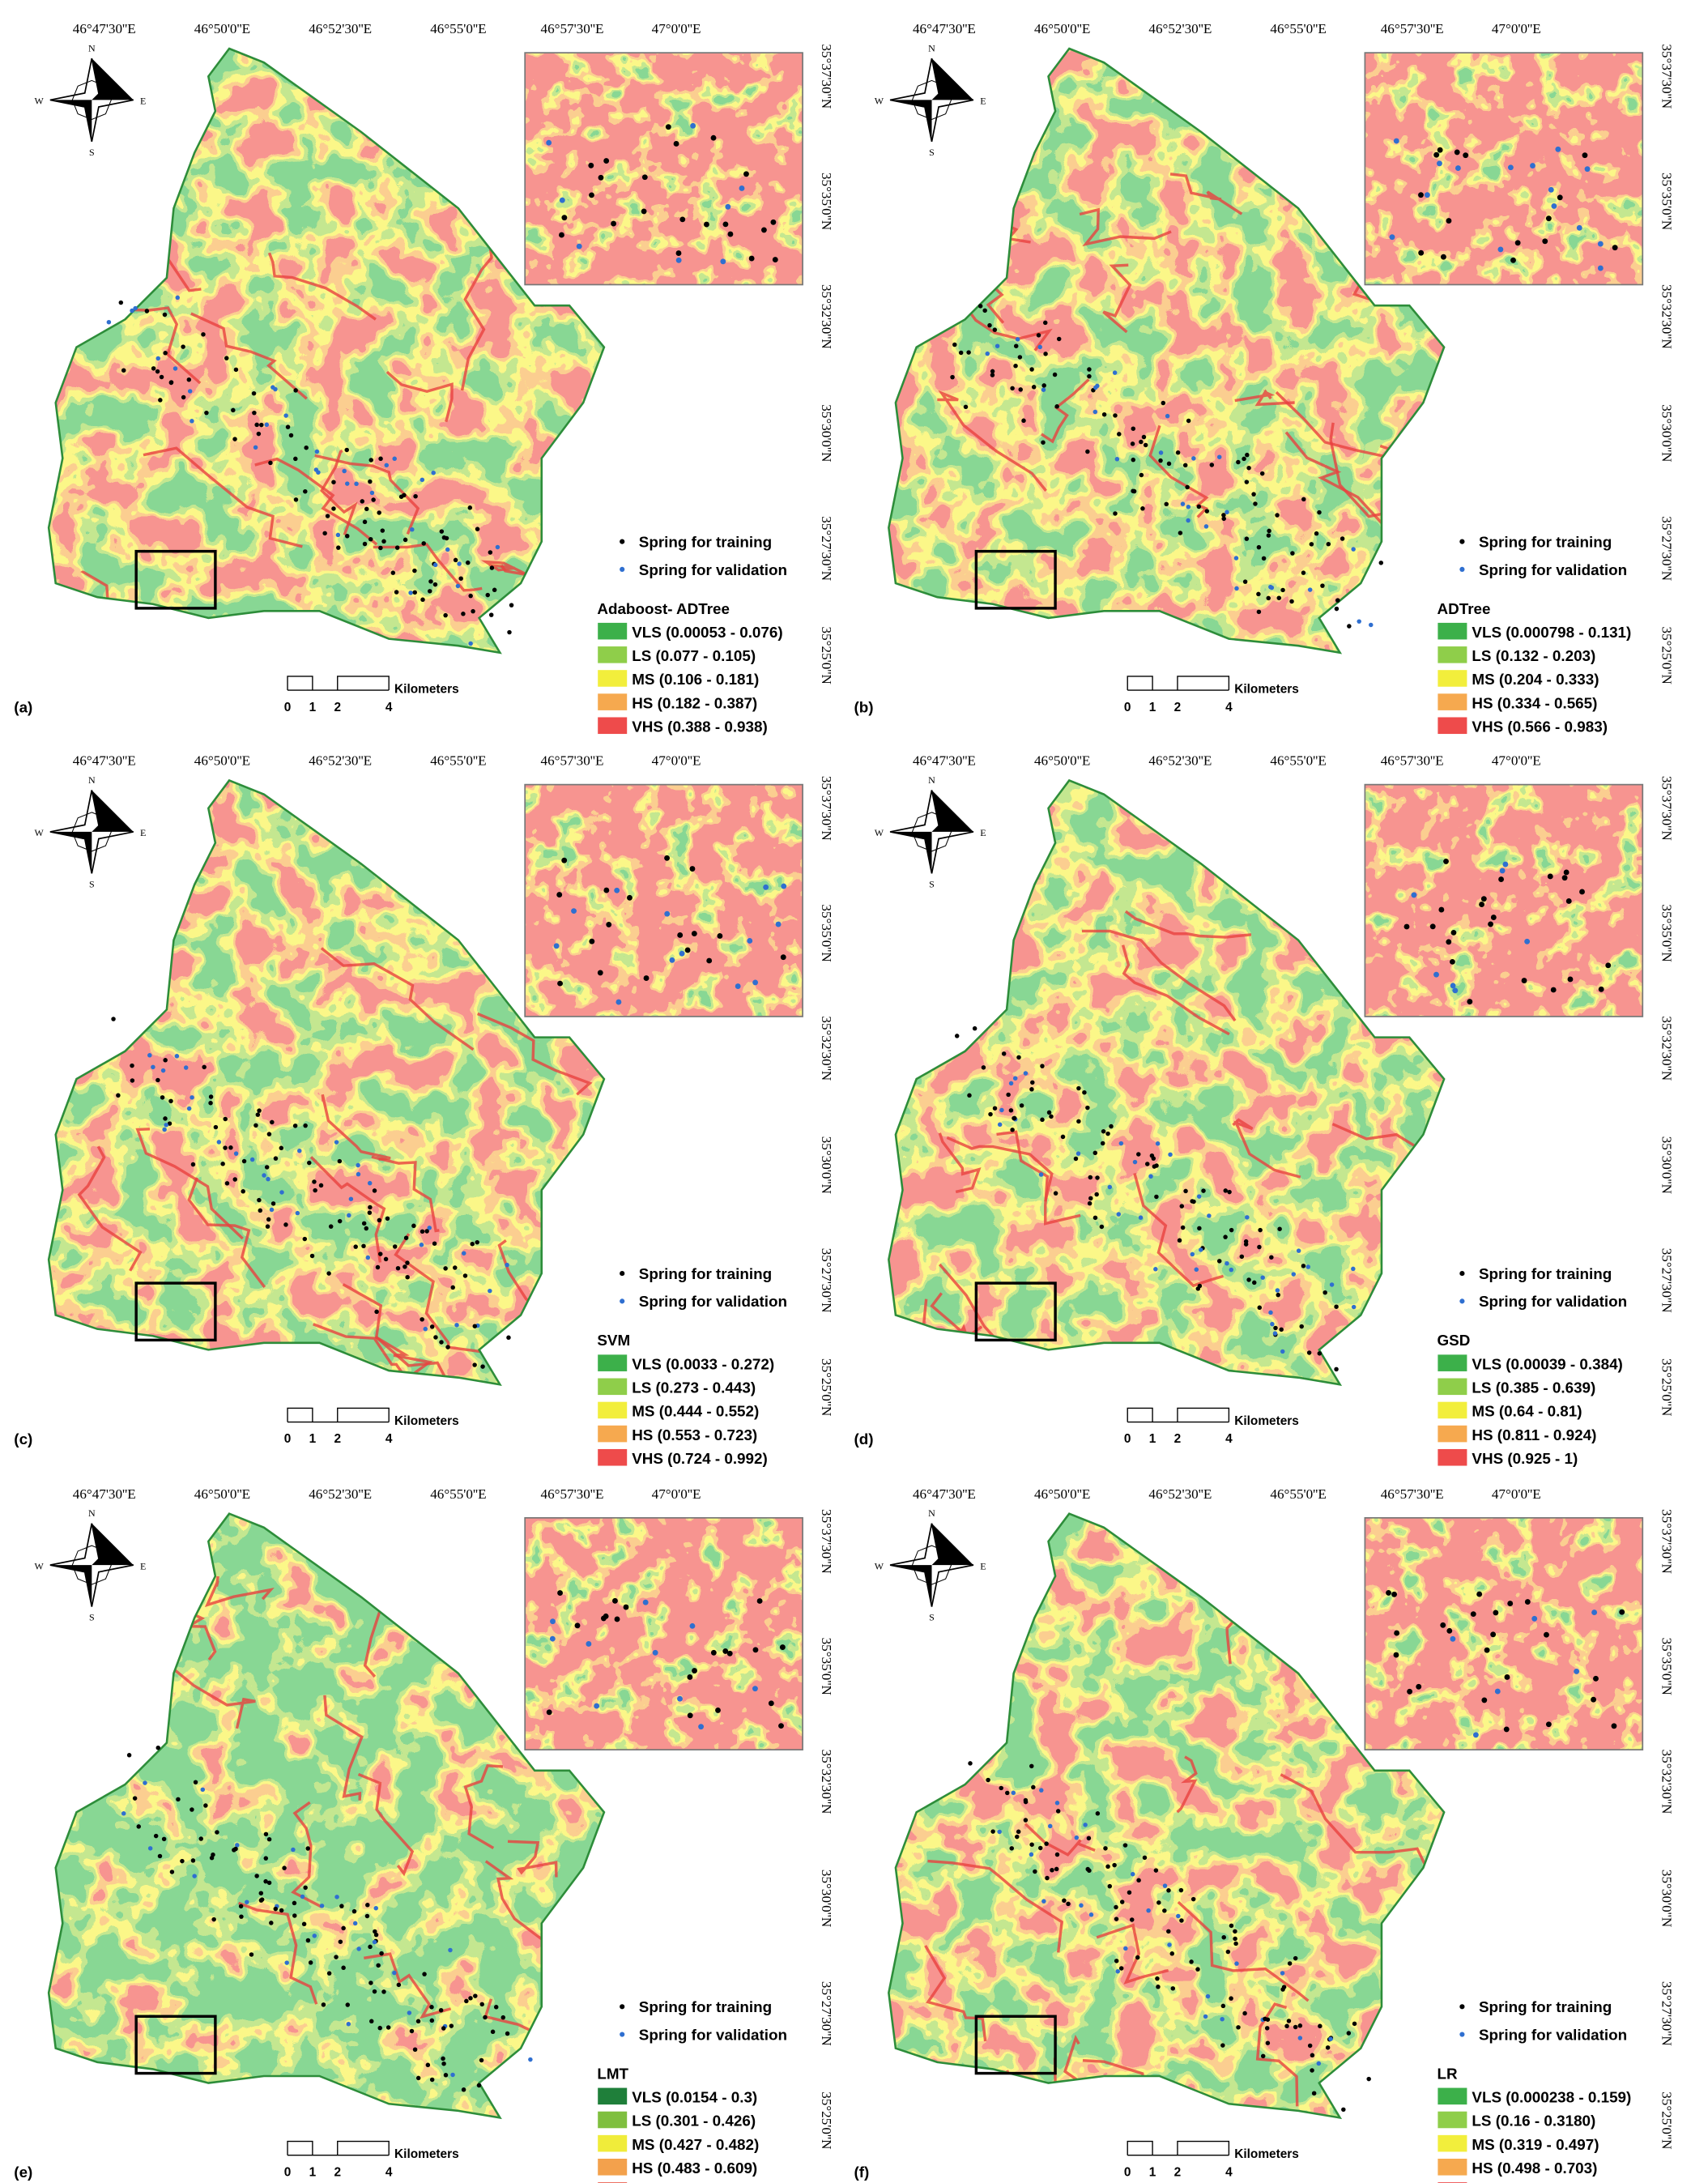  Describe the element at coordinates (880, 1565) in the screenshot. I see `compass-letter: W` at that location.